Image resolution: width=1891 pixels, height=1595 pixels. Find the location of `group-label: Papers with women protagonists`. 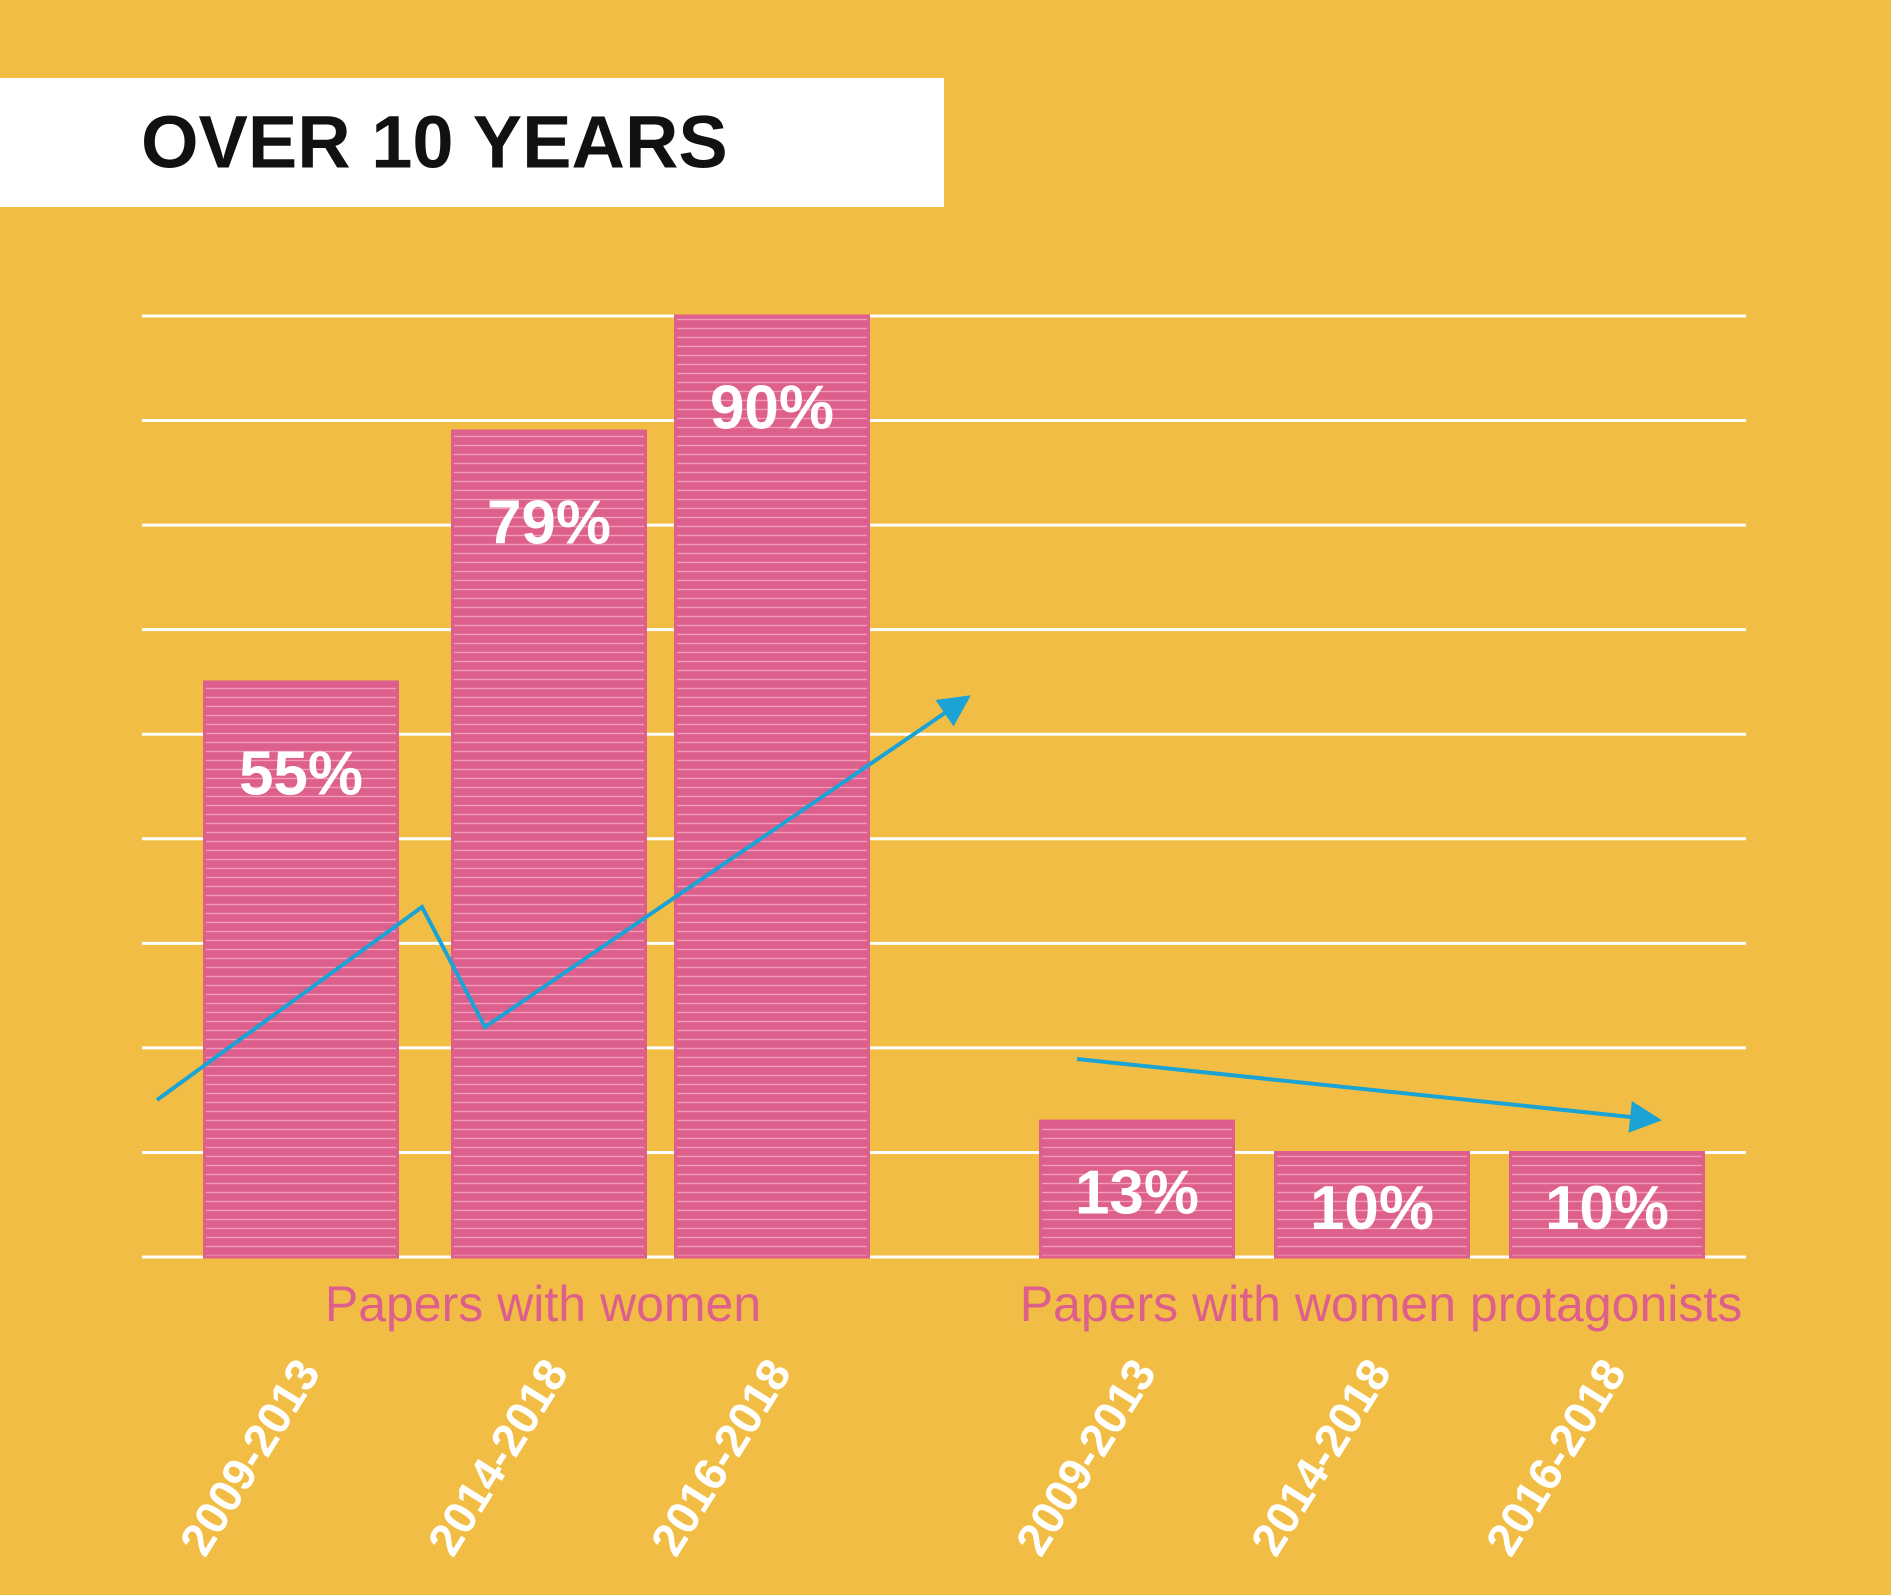

group-label: Papers with women protagonists is located at coordinates (1381, 1304).